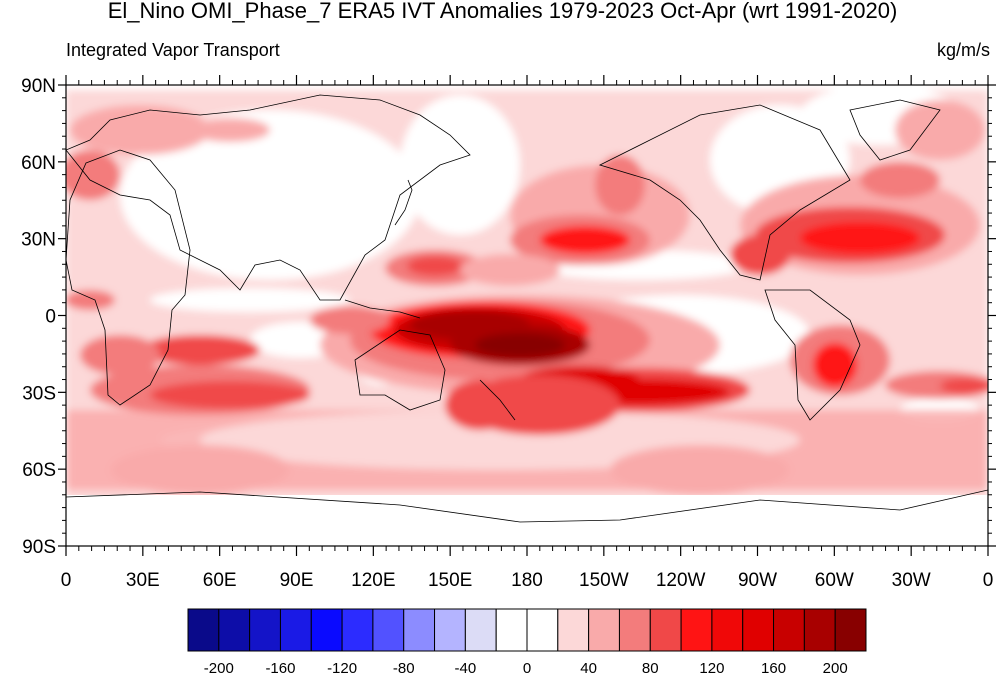 Image resolution: width=1005 pixels, height=676 pixels. Describe the element at coordinates (38, 163) in the screenshot. I see `lat-tick-label: 60N` at that location.